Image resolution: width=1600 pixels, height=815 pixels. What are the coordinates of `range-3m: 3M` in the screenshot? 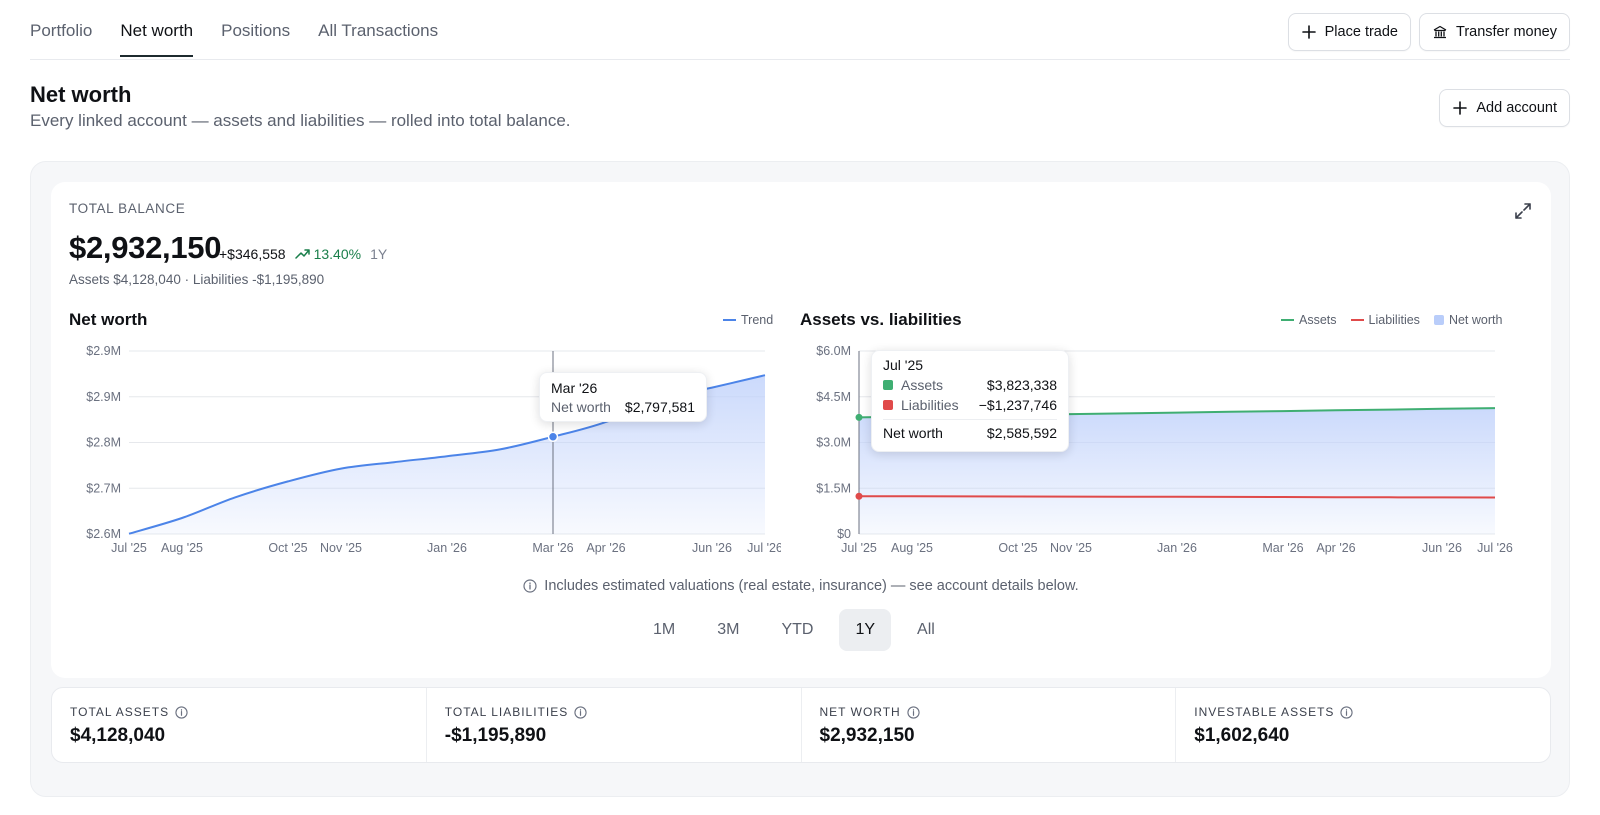 It's located at (728, 629).